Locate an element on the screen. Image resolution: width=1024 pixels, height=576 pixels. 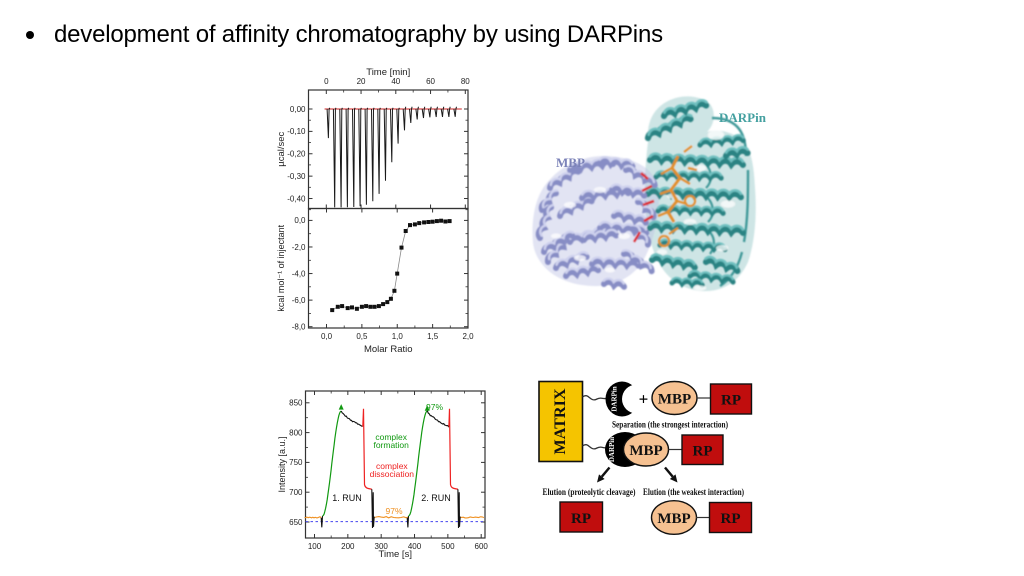
svg-text: 40 is located at coordinates (395, 81).